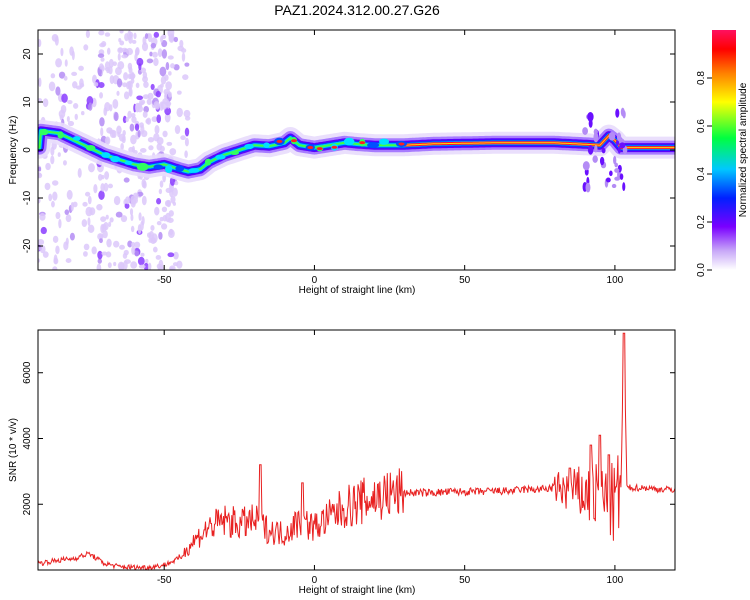 The image size is (750, 600). What do you see at coordinates (27, 54) in the screenshot?
I see `y-tick-label: 20` at bounding box center [27, 54].